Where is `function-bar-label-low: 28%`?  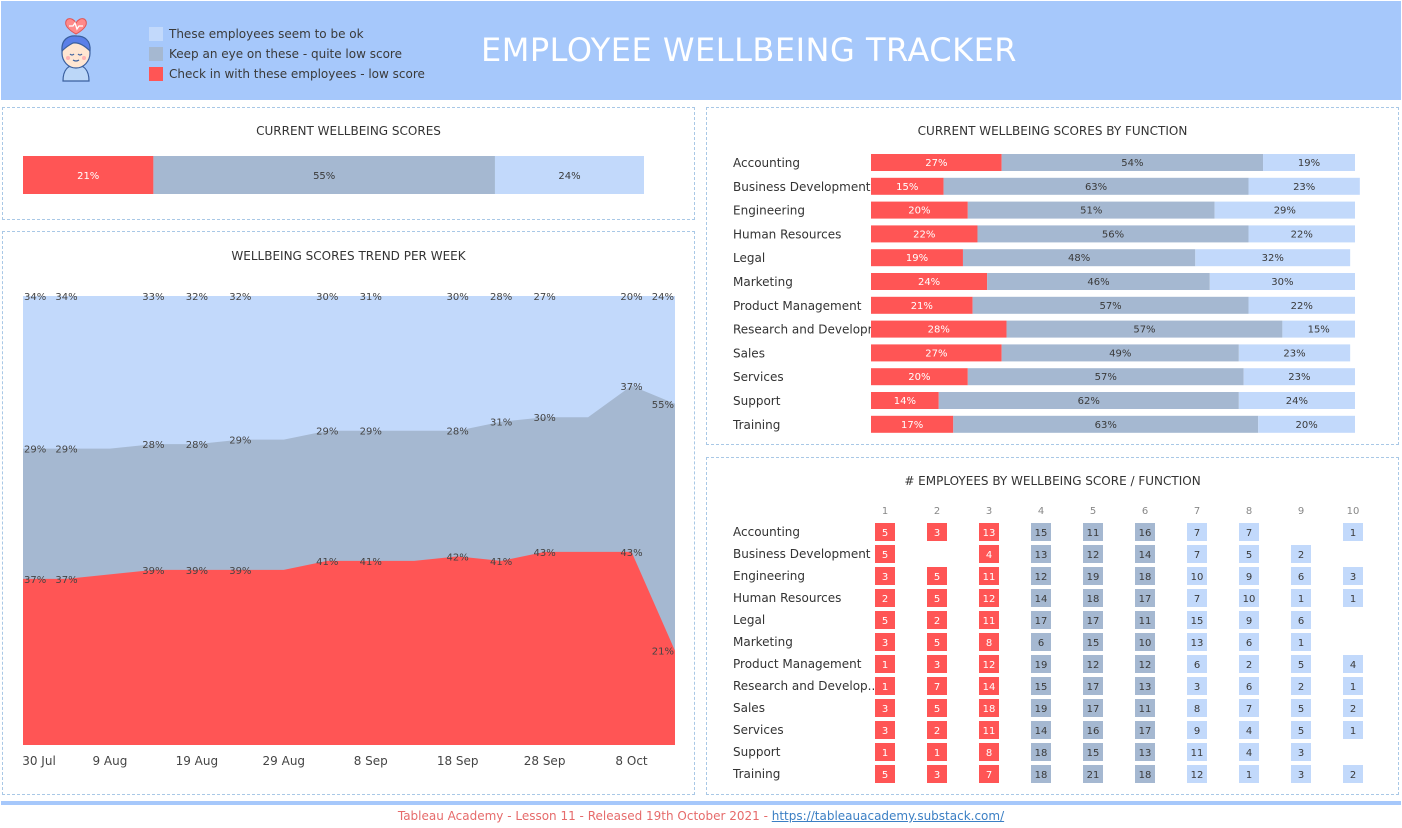 function-bar-label-low: 28% is located at coordinates (939, 330).